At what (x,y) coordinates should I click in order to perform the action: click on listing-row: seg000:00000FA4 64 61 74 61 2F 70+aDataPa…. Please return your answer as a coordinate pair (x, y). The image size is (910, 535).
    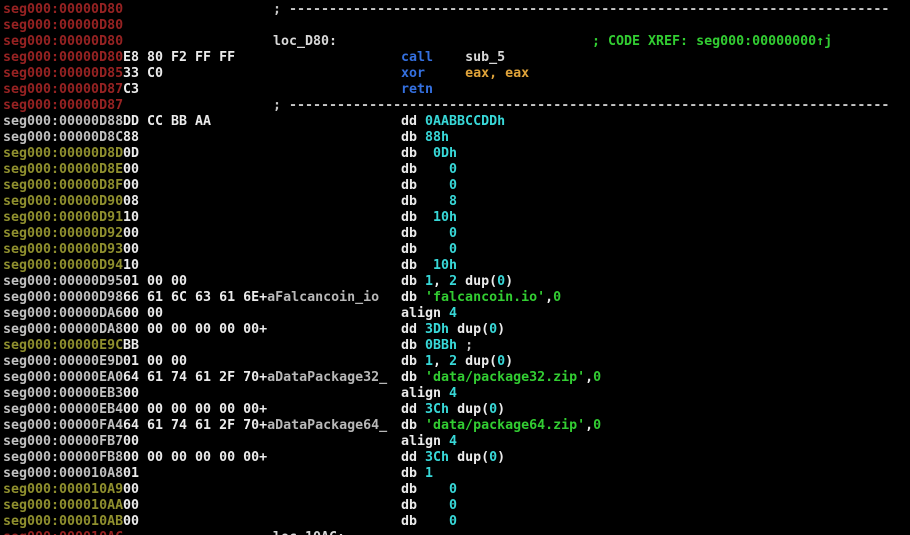
    Looking at the image, I should click on (455, 426).